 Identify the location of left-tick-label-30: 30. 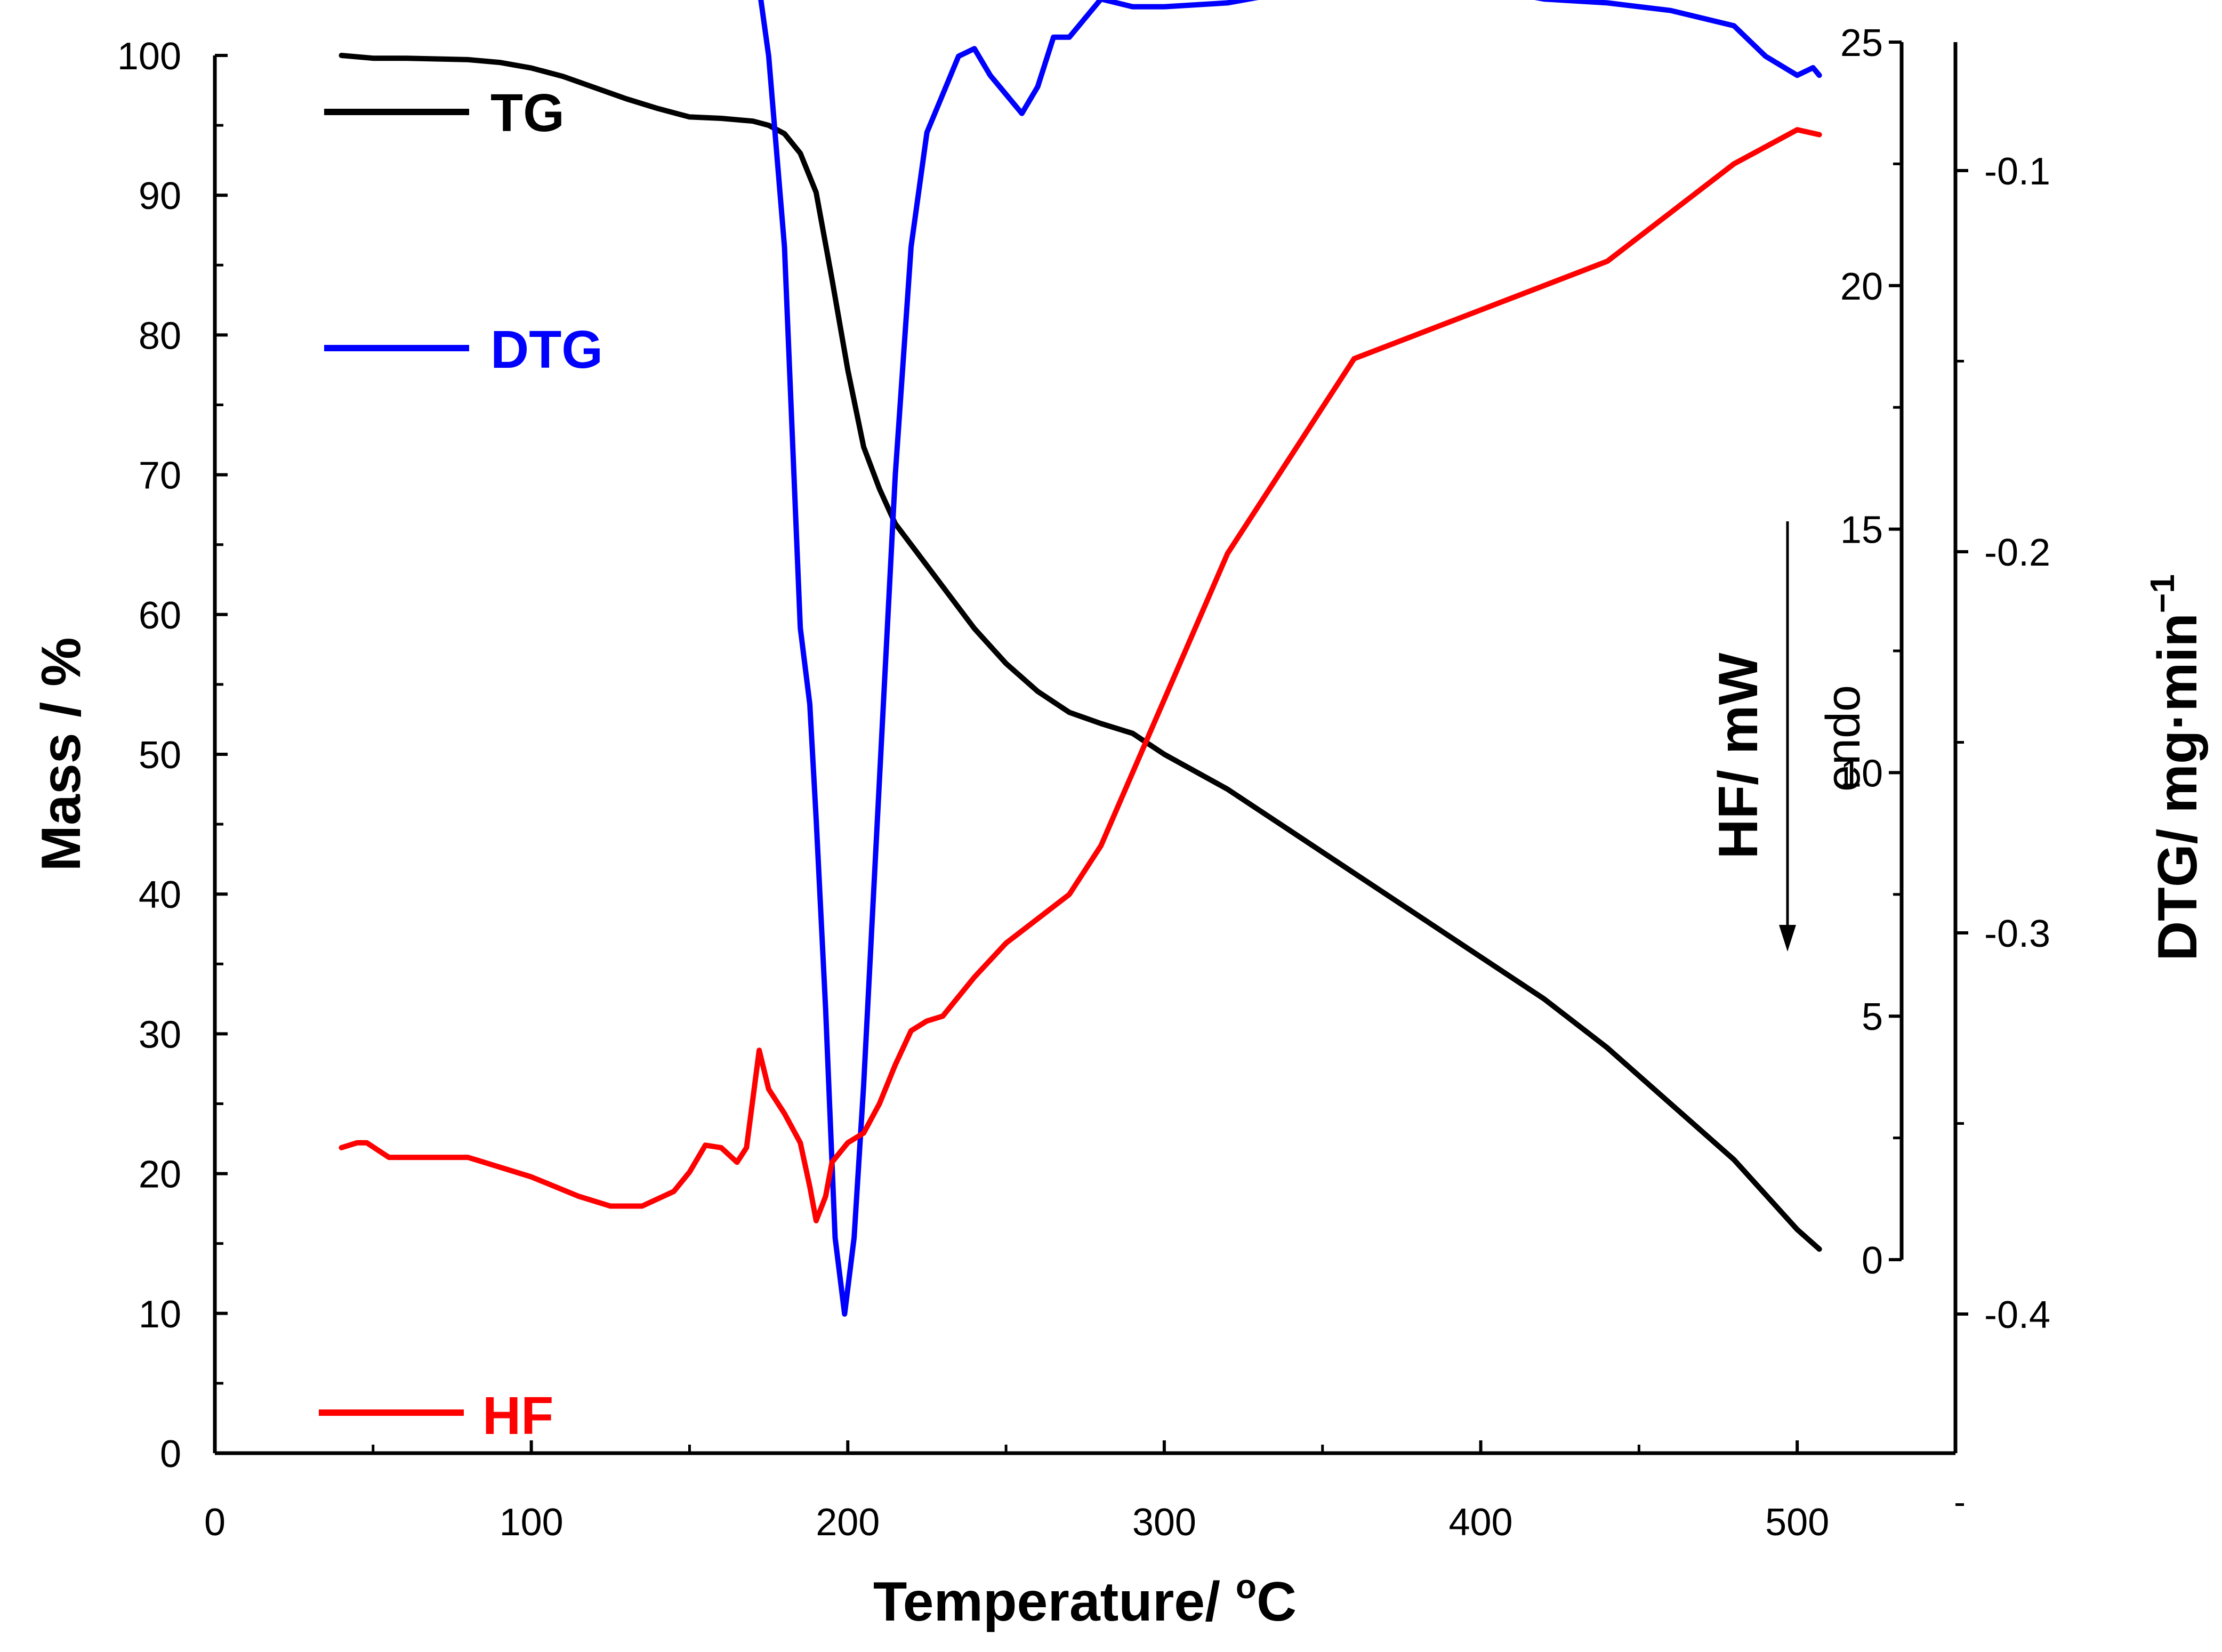
(160, 1034).